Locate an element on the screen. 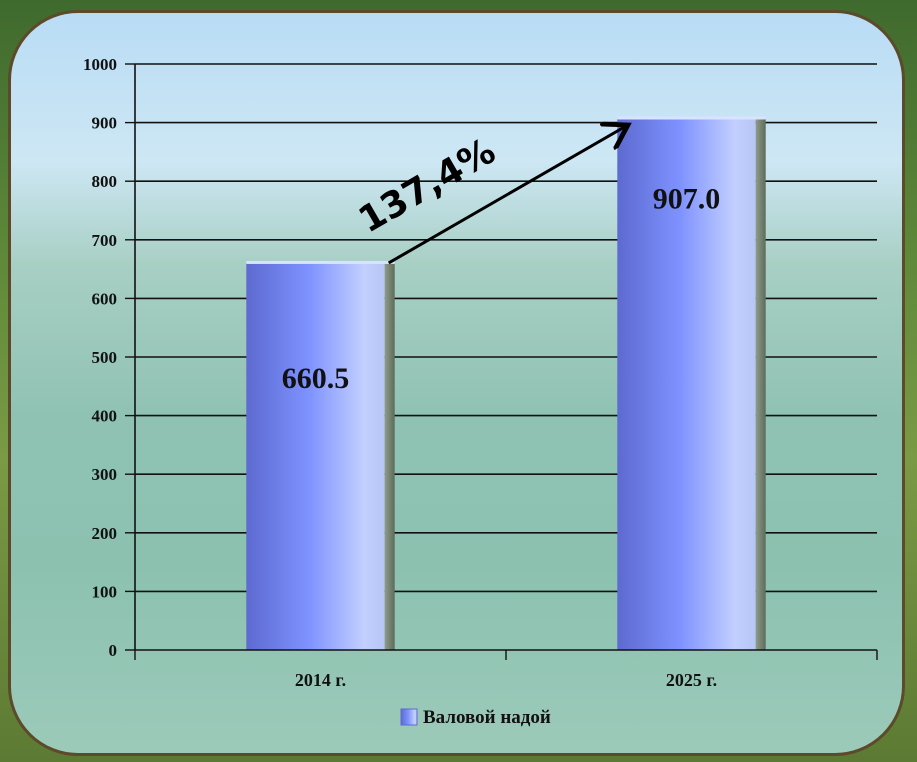 This screenshot has width=917, height=762. y-tick-label: 600 is located at coordinates (105, 298).